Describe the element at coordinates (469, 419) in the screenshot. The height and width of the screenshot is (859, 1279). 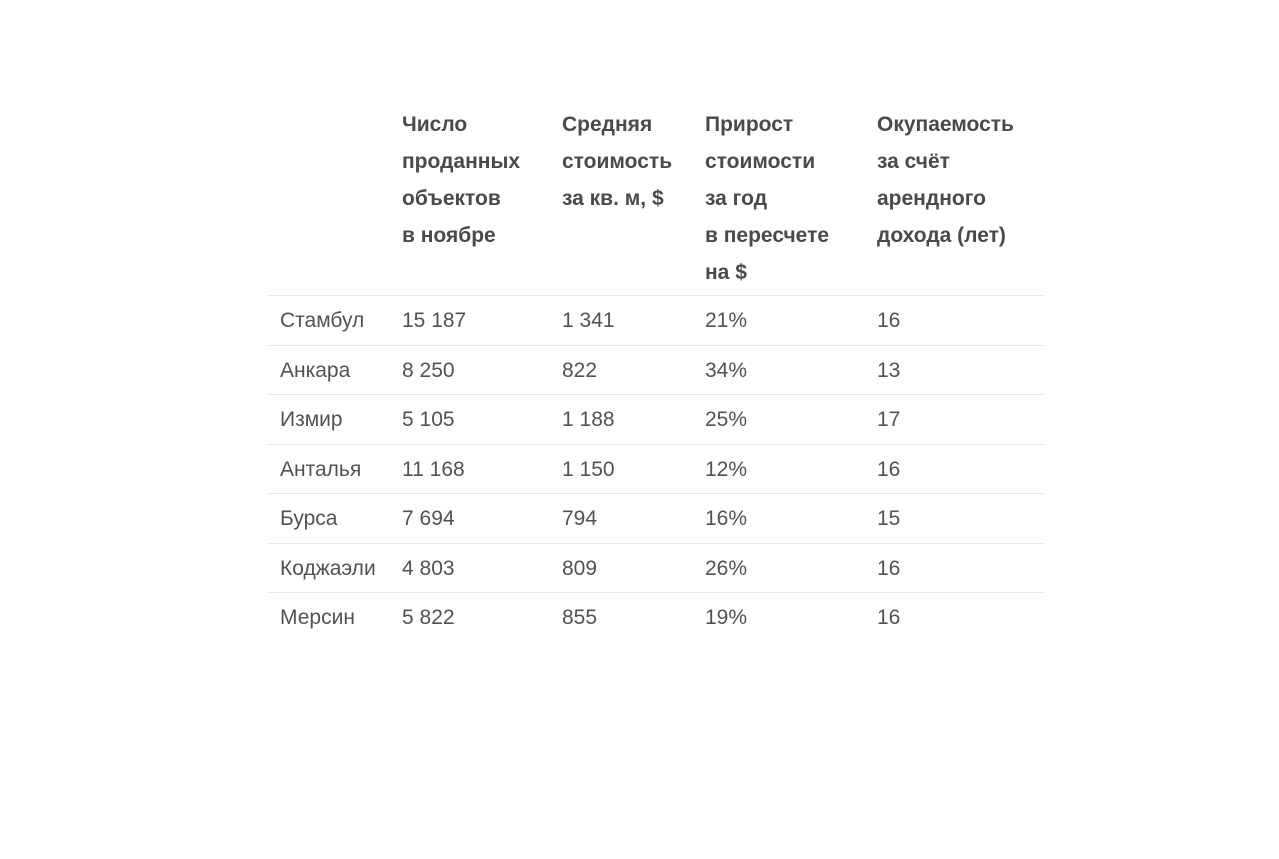
I see `table-cell: 5 105` at that location.